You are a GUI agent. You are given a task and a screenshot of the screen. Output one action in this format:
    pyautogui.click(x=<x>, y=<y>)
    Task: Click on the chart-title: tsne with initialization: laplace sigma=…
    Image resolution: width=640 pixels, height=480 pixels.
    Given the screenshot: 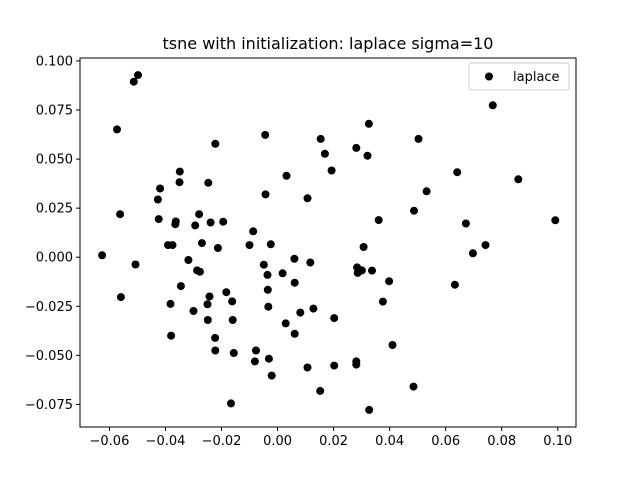 What is the action you would take?
    pyautogui.click(x=328, y=43)
    